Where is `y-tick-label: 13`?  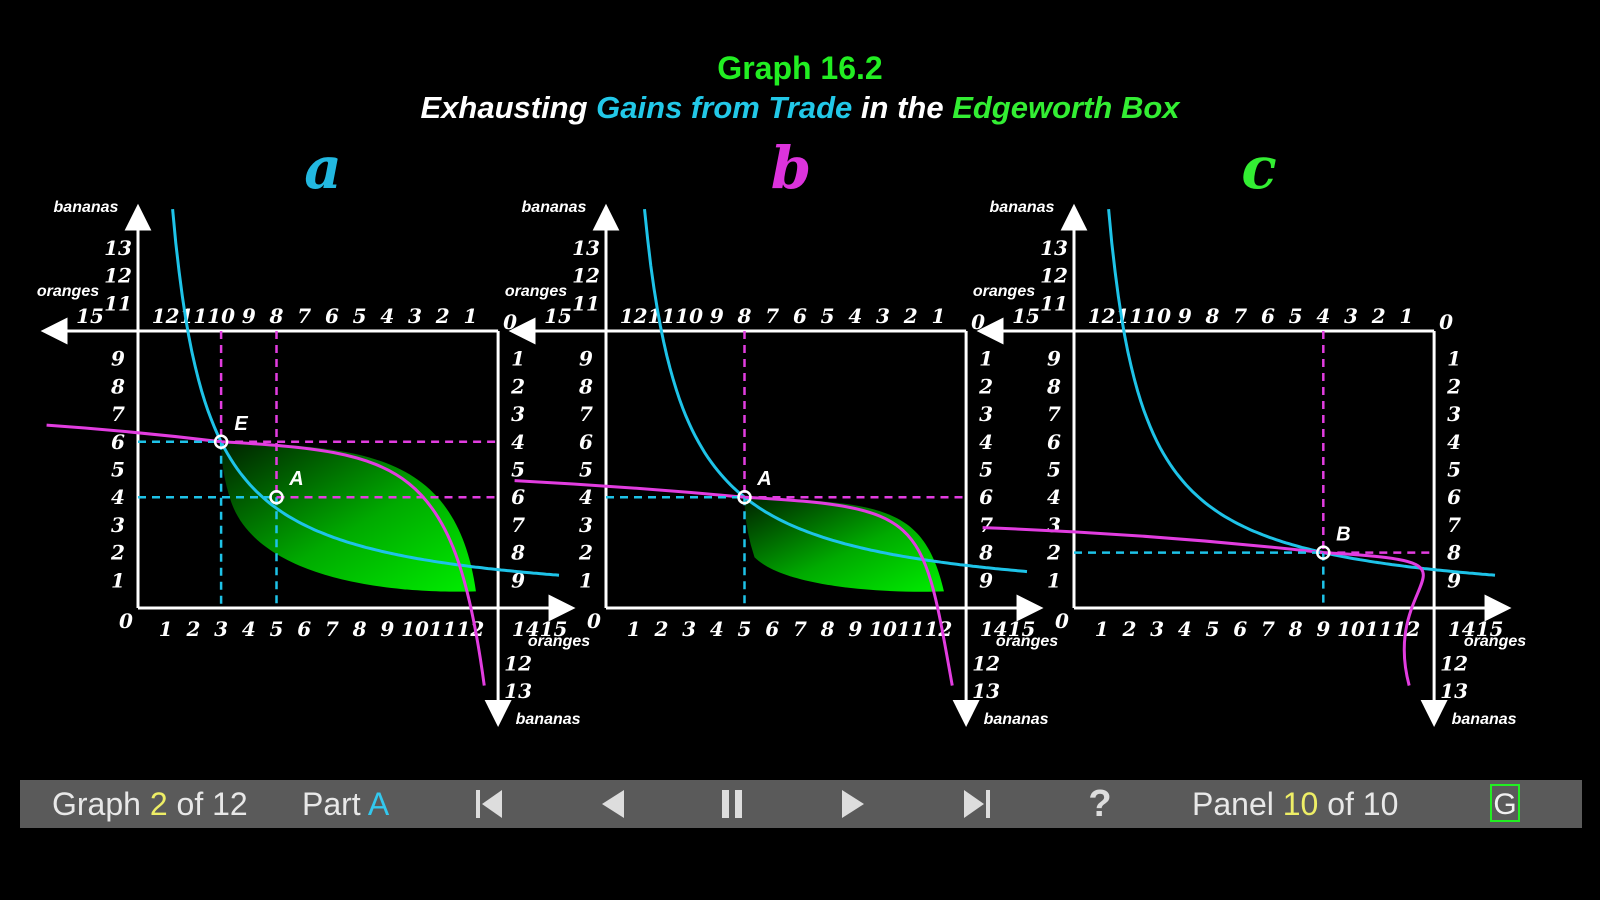 y-tick-label: 13 is located at coordinates (118, 248).